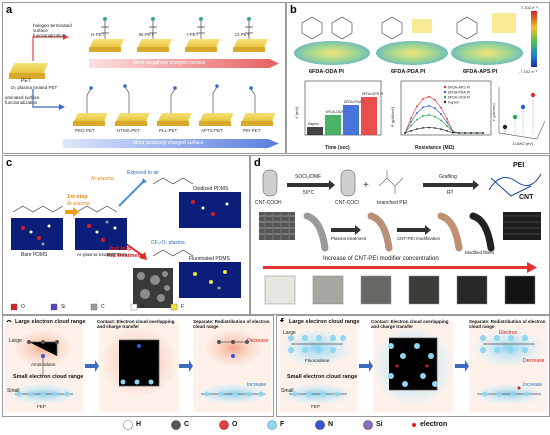  I want to click on negative-charge-label: More negatively charged surface, so click(169, 63).